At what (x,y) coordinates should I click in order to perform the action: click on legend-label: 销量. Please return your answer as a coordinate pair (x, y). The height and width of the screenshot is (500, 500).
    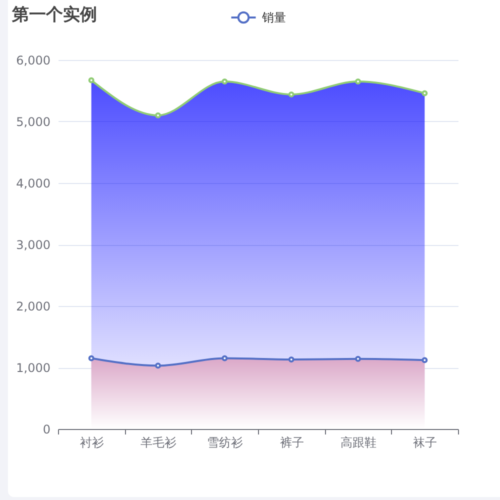
    Looking at the image, I should click on (273, 17).